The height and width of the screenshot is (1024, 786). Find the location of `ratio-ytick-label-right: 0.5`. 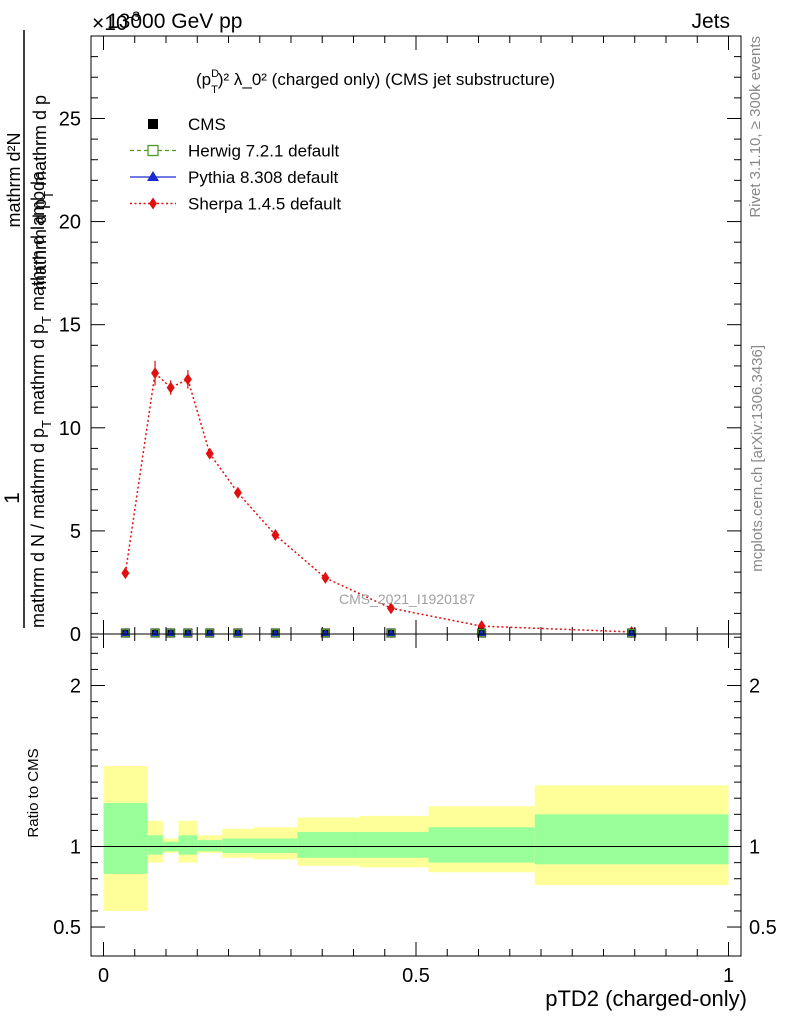

ratio-ytick-label-right: 0.5 is located at coordinates (763, 928).